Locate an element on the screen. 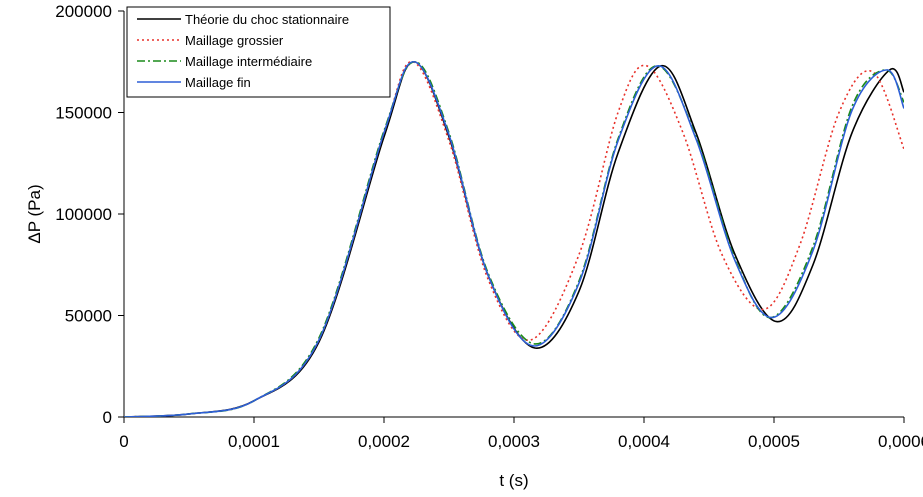 The width and height of the screenshot is (923, 497). y-tick-label: 150000 is located at coordinates (83, 113).